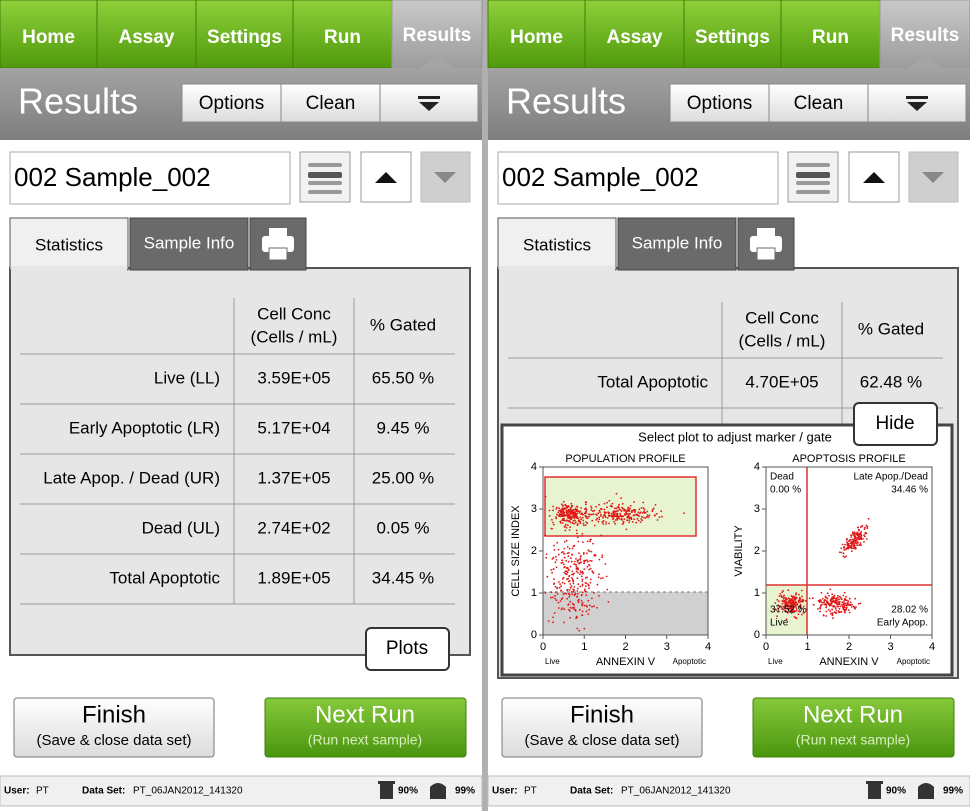 This screenshot has width=970, height=811. Describe the element at coordinates (708, 647) in the screenshot. I see `x-tick-label: 4` at that location.